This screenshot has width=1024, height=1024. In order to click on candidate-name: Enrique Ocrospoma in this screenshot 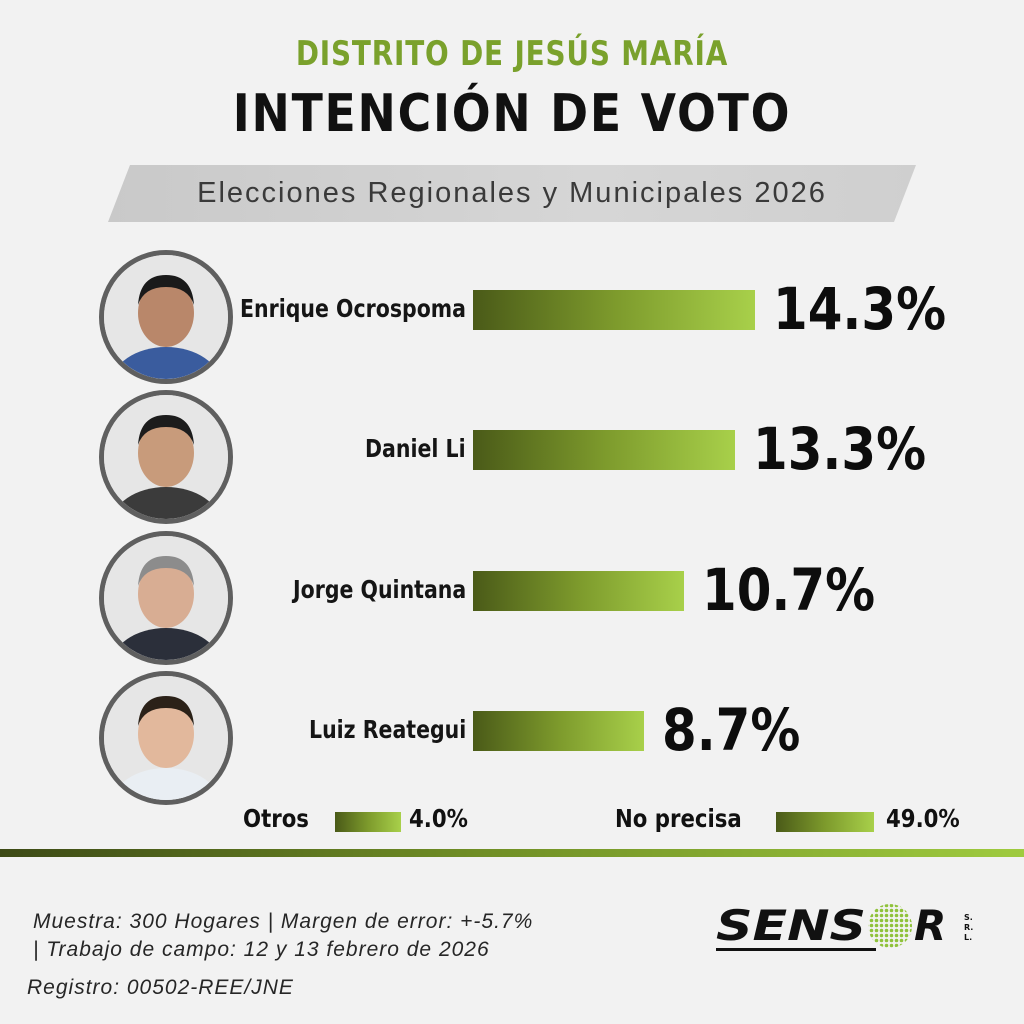, I will do `click(353, 308)`.